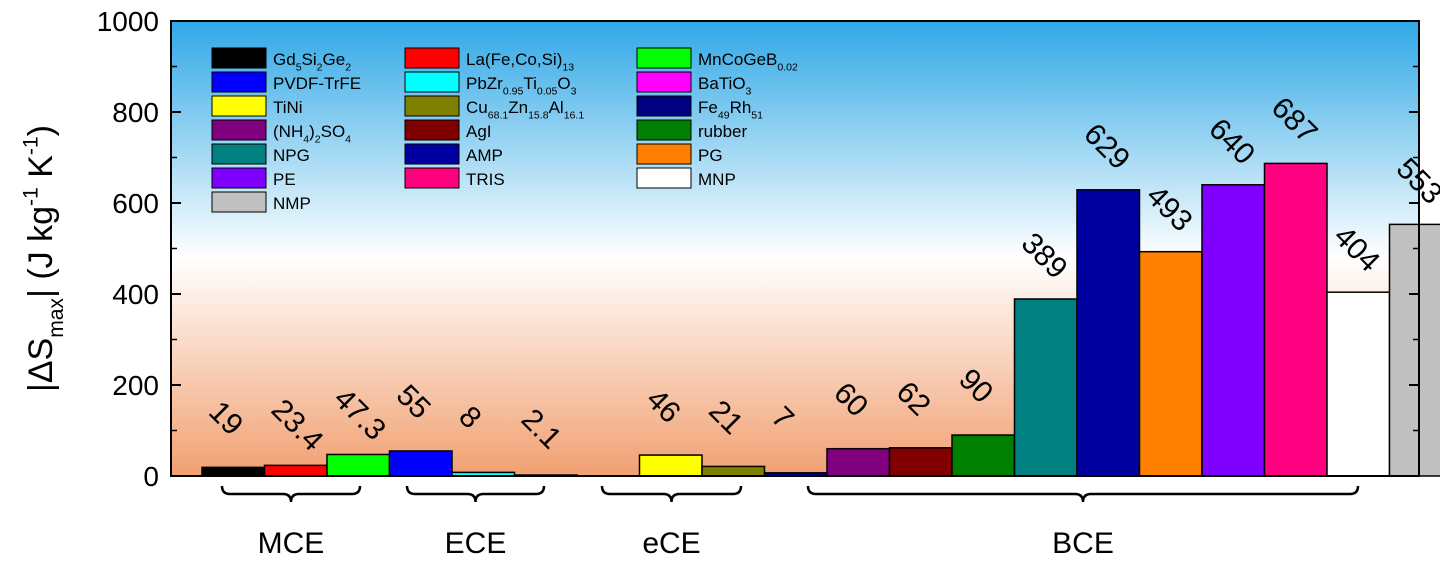 Image resolution: width=1440 pixels, height=571 pixels. What do you see at coordinates (521, 85) in the screenshot?
I see `legend-label: PbZr0.95Ti0.05O3` at bounding box center [521, 85].